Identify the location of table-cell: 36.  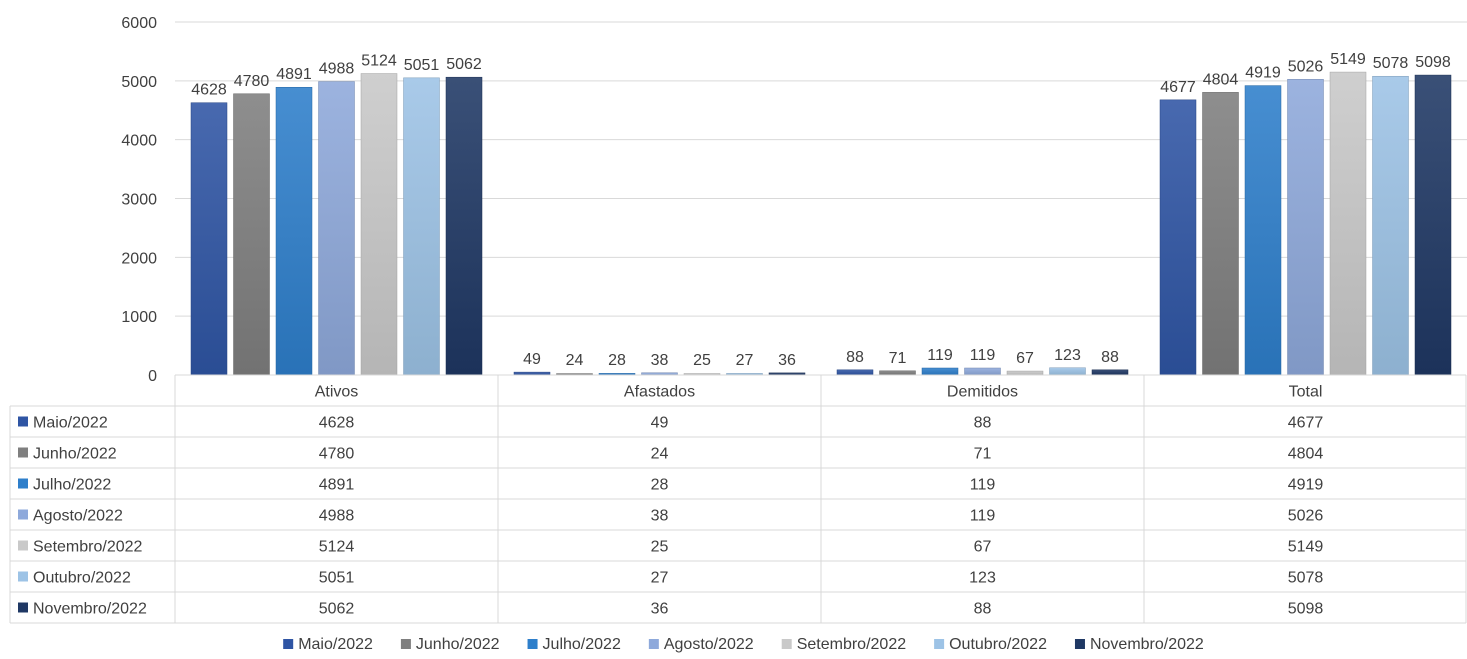
(660, 609).